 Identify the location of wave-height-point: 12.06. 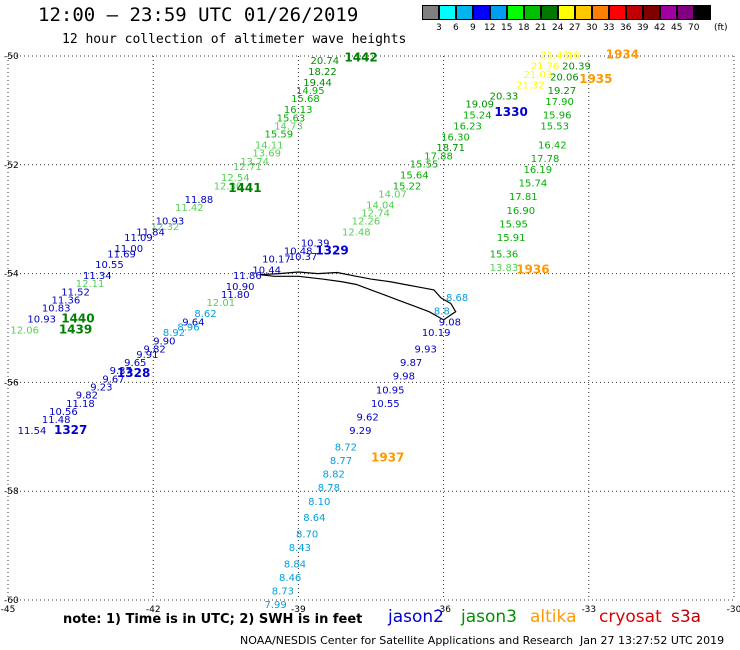
(24, 330).